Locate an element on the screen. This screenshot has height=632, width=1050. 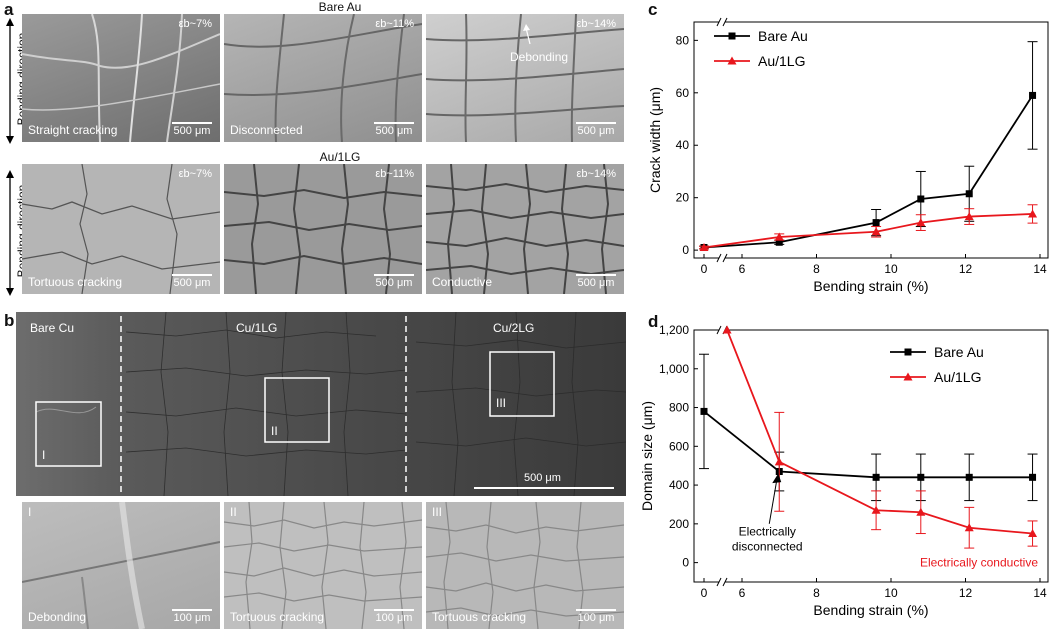
sem-image-au-1lg-14: εb~14% Conductive 500 μm is located at coordinates (525, 229).